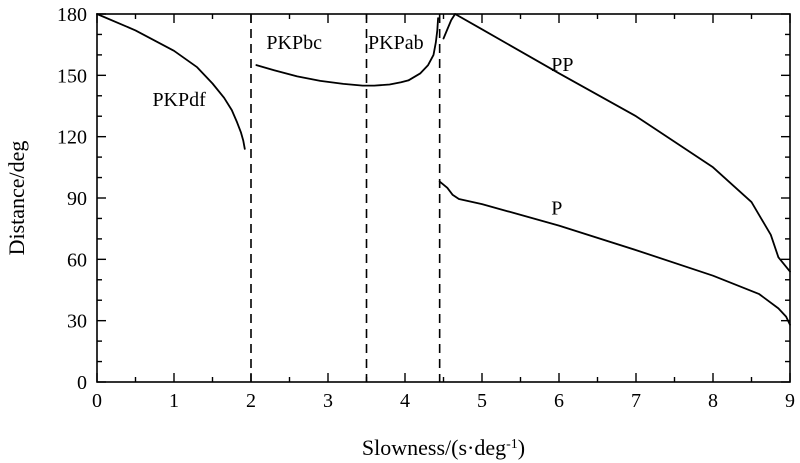 The image size is (800, 463). Describe the element at coordinates (72, 15) in the screenshot. I see `y-tick-label: 180` at that location.